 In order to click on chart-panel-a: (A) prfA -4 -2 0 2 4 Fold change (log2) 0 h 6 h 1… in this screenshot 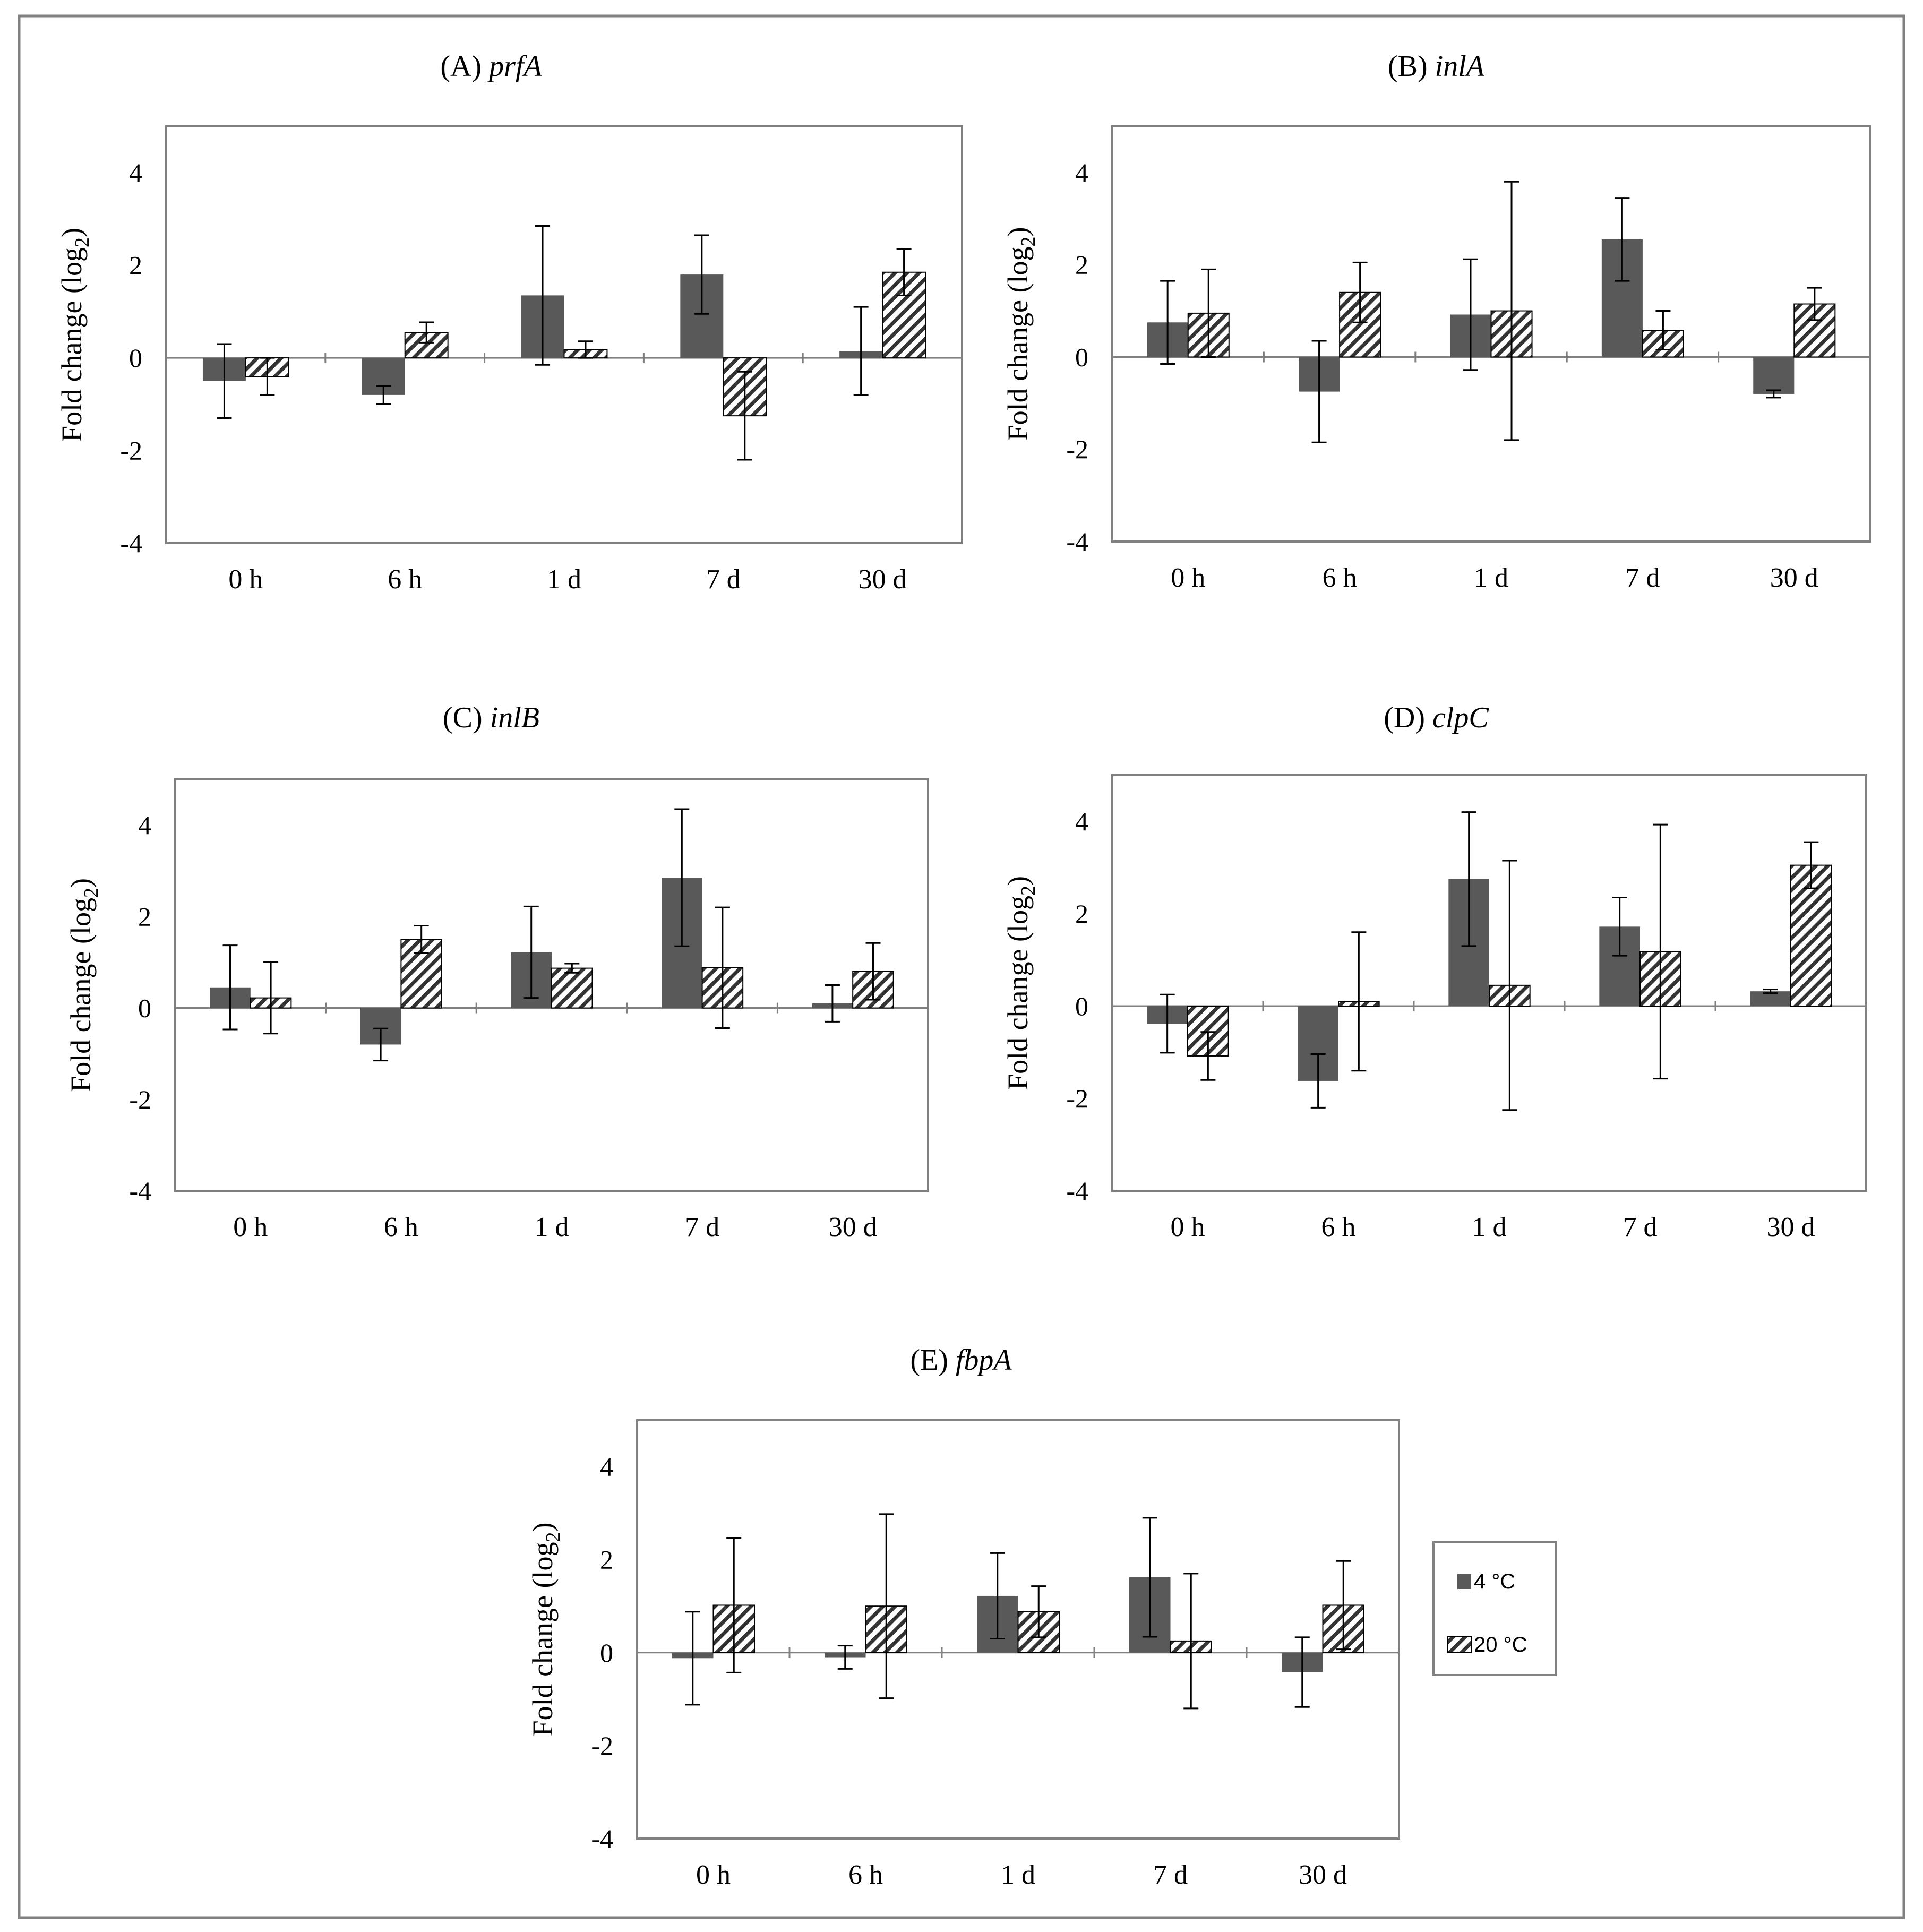, I will do `click(509, 323)`.